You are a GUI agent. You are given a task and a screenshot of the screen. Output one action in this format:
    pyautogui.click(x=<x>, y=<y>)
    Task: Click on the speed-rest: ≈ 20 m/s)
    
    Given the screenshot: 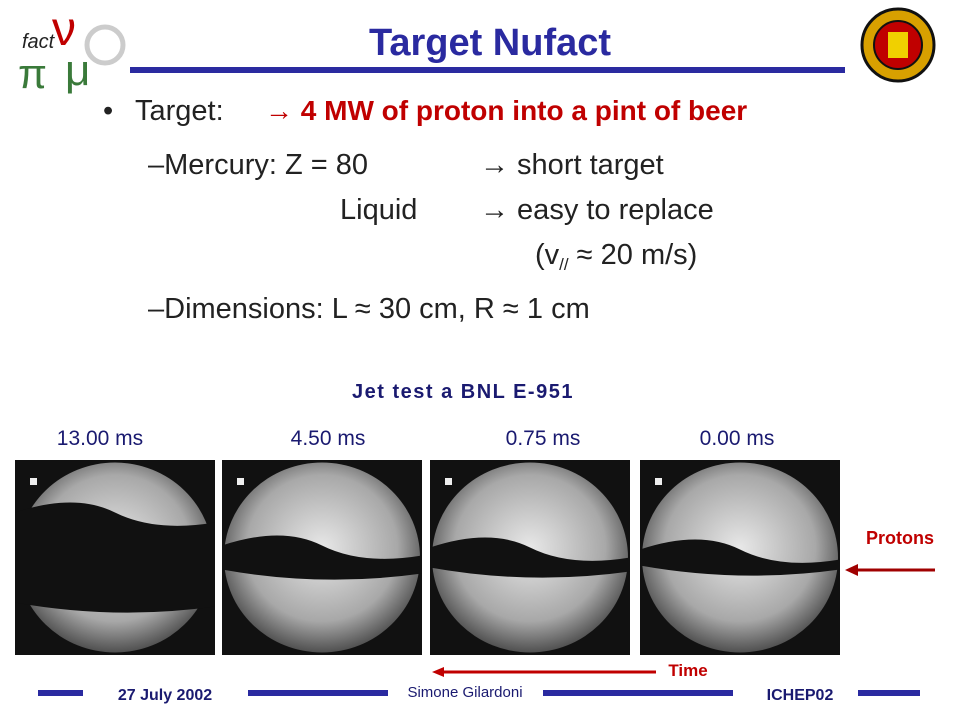 What is the action you would take?
    pyautogui.click(x=633, y=255)
    